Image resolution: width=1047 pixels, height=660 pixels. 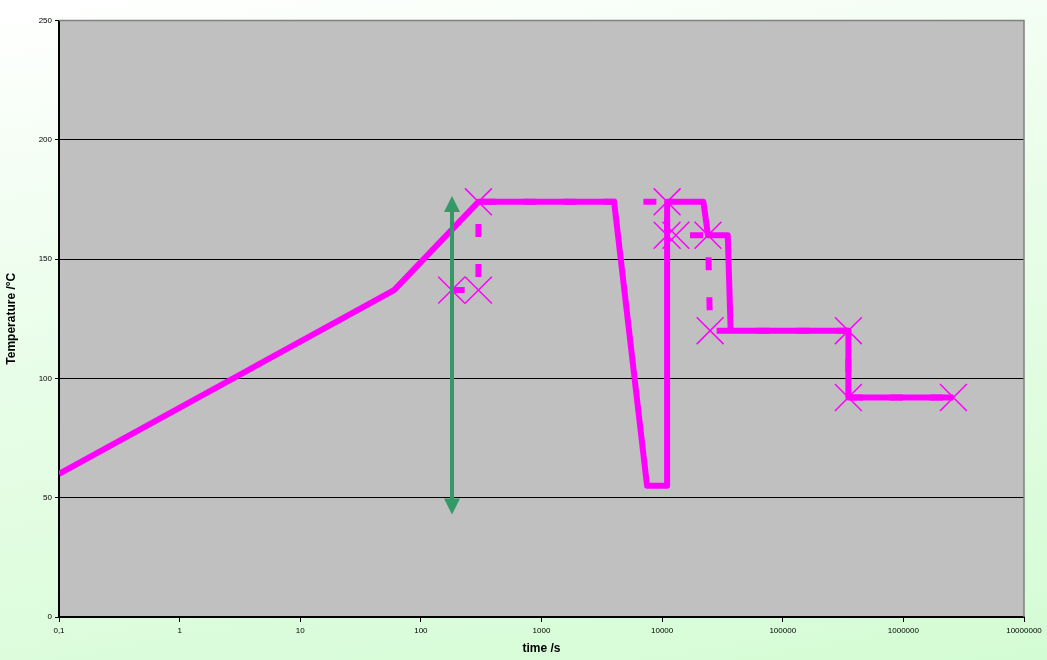 I want to click on x-tick-label: 1000, so click(x=541, y=630).